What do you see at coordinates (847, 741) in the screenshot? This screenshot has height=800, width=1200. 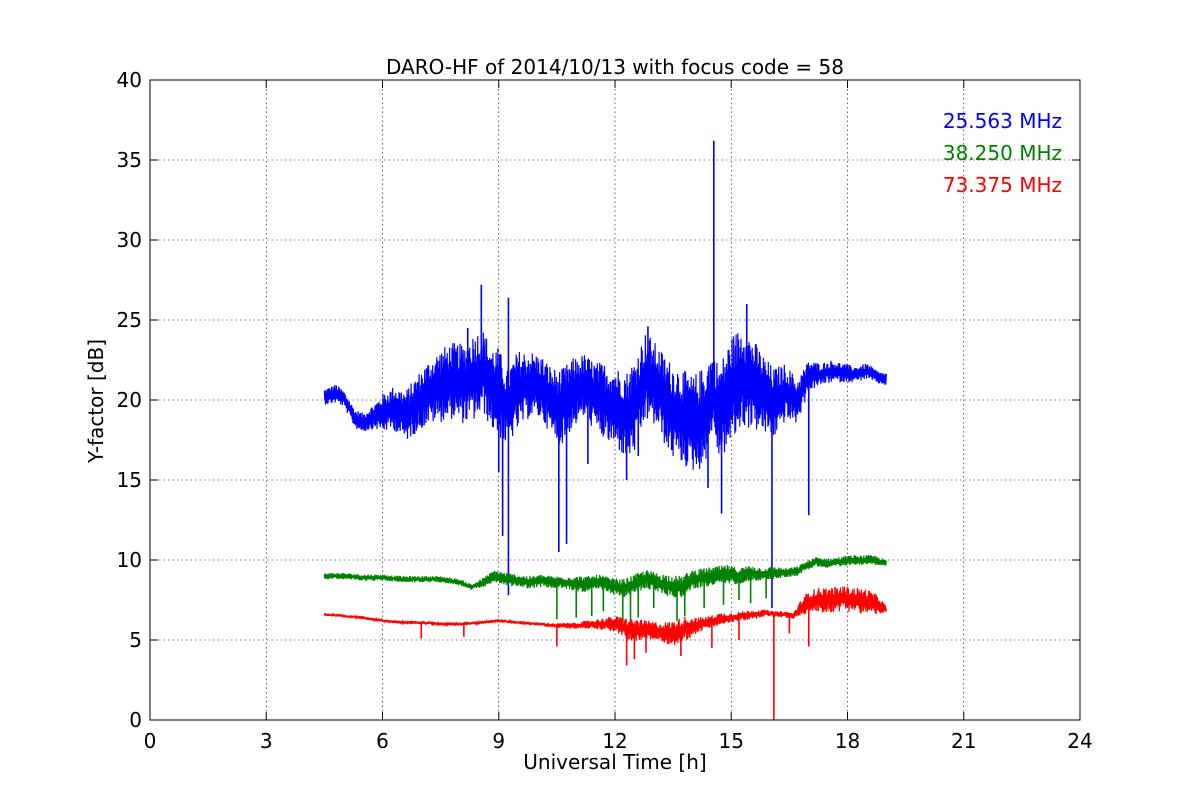 I see `x-tick-label: 18` at bounding box center [847, 741].